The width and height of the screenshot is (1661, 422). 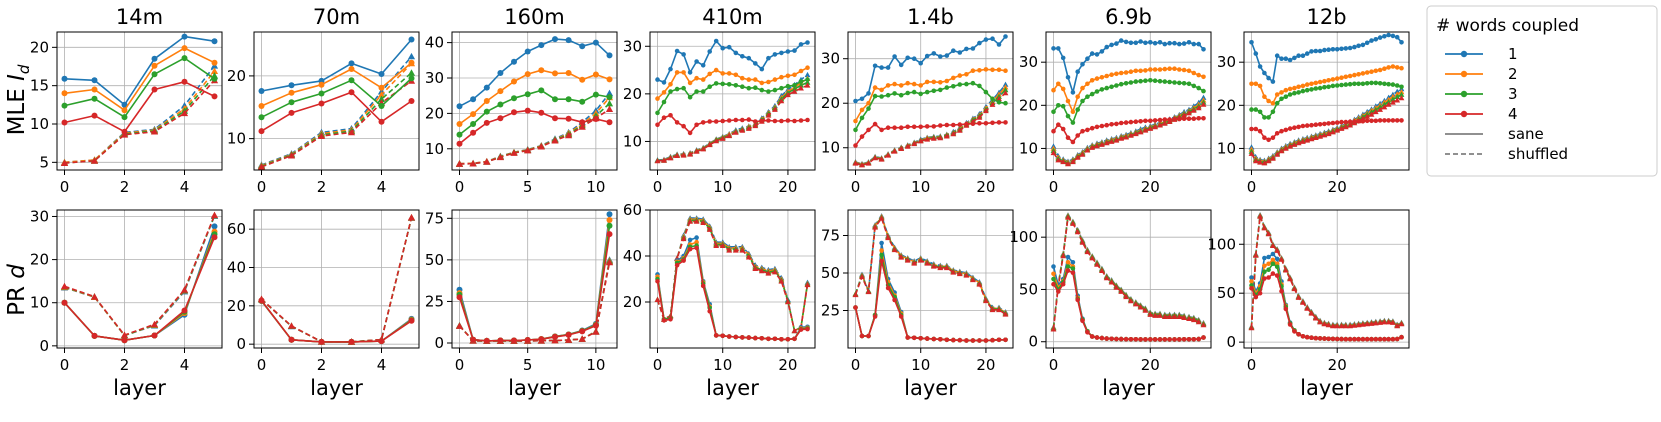 What do you see at coordinates (830, 148) in the screenshot?
I see `y-tick-label: 10` at bounding box center [830, 148].